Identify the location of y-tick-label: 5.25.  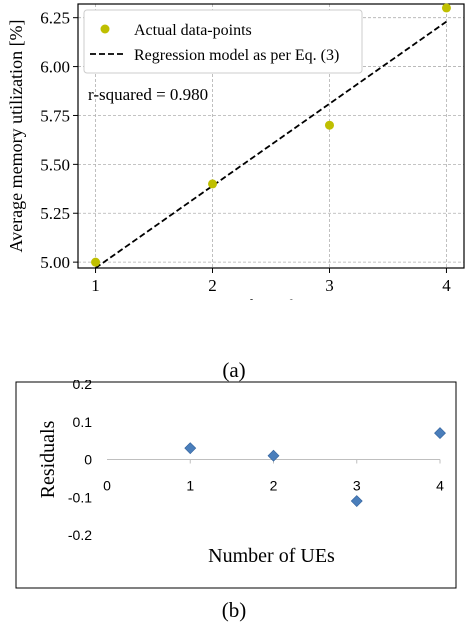
(55, 213).